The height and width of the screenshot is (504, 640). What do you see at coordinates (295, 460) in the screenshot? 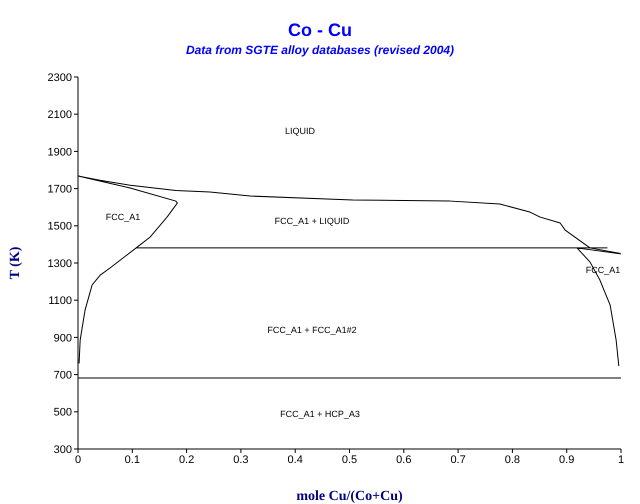
I see `x-tick-label: 0.4` at bounding box center [295, 460].